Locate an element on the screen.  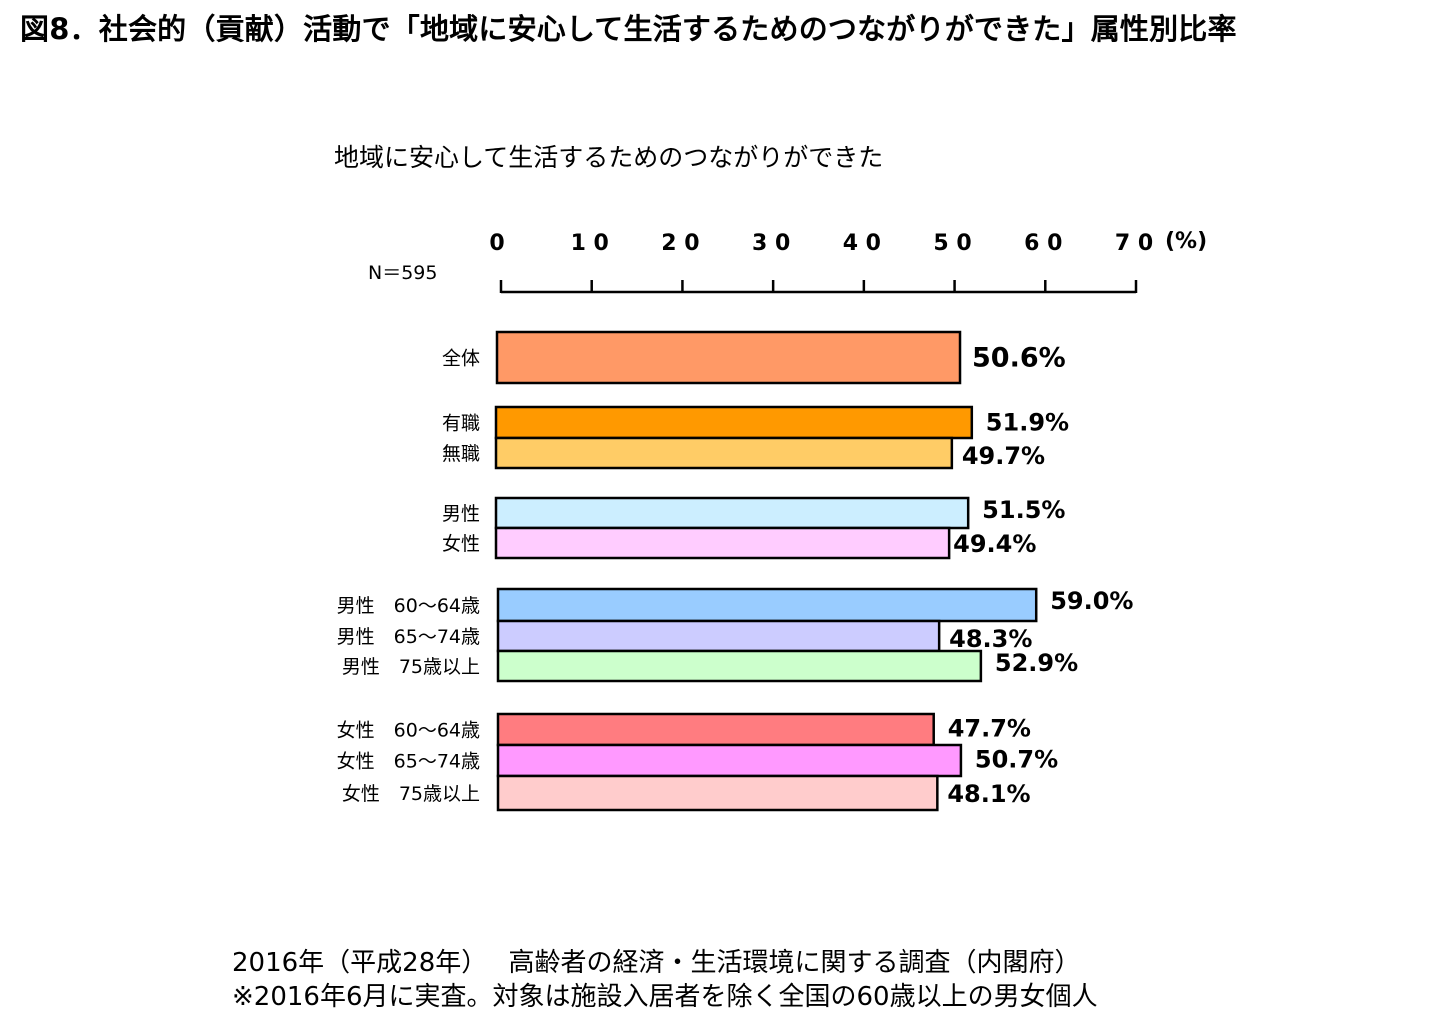
category-label: 男性 is located at coordinates (461, 514).